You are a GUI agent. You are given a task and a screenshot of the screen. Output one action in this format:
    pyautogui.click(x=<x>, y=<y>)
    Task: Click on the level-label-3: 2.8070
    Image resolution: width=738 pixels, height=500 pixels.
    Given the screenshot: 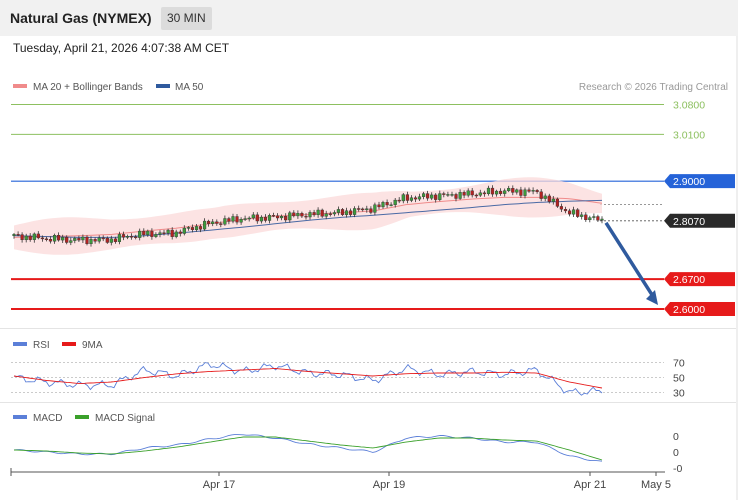 What is the action you would take?
    pyautogui.click(x=689, y=222)
    